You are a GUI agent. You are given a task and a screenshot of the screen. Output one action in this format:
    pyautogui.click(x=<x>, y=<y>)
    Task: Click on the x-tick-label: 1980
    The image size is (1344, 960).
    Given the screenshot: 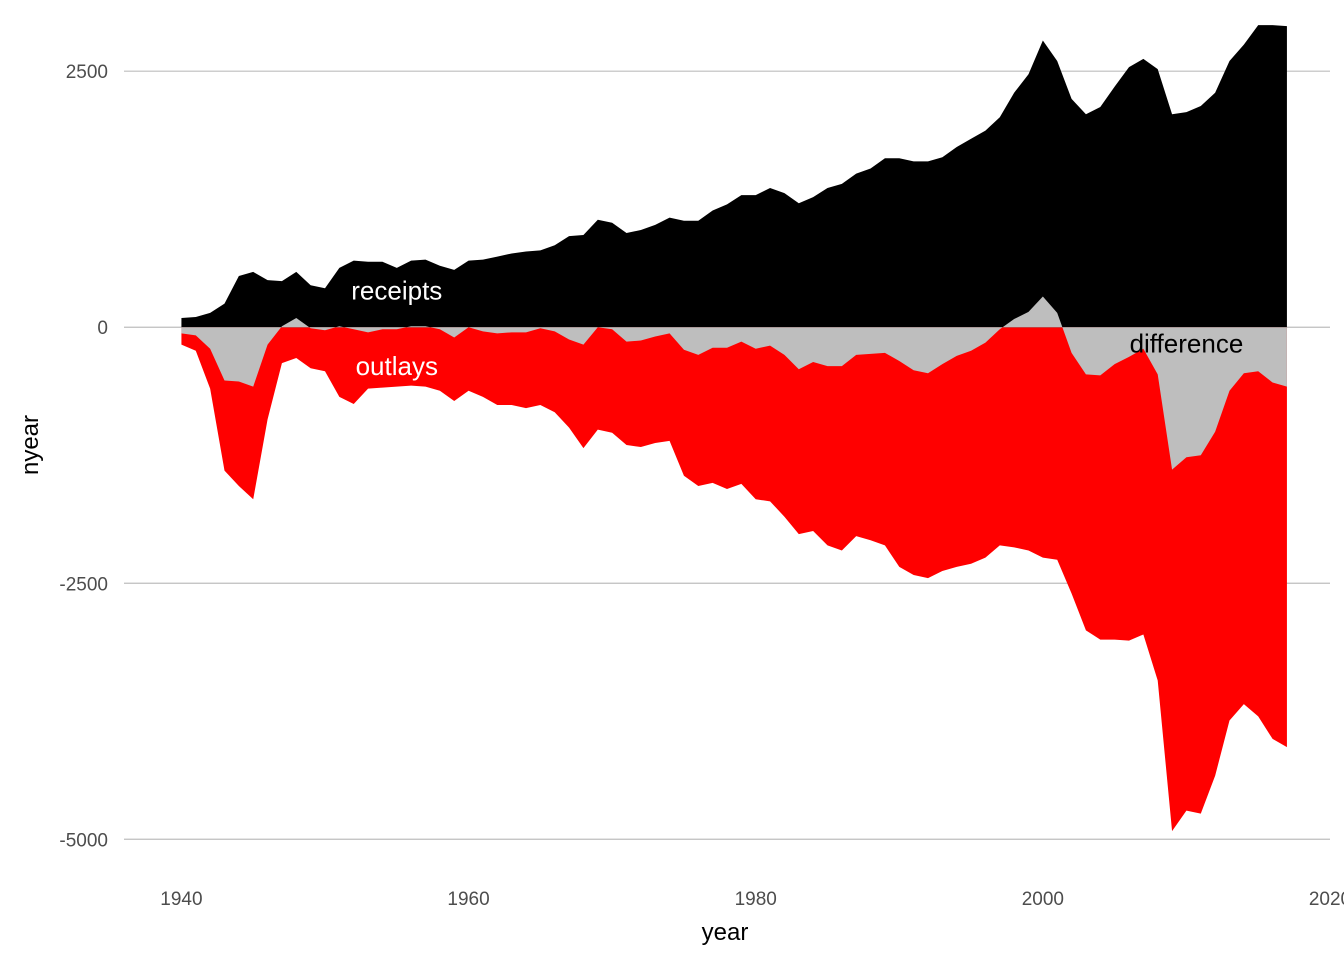 What is the action you would take?
    pyautogui.click(x=756, y=899)
    